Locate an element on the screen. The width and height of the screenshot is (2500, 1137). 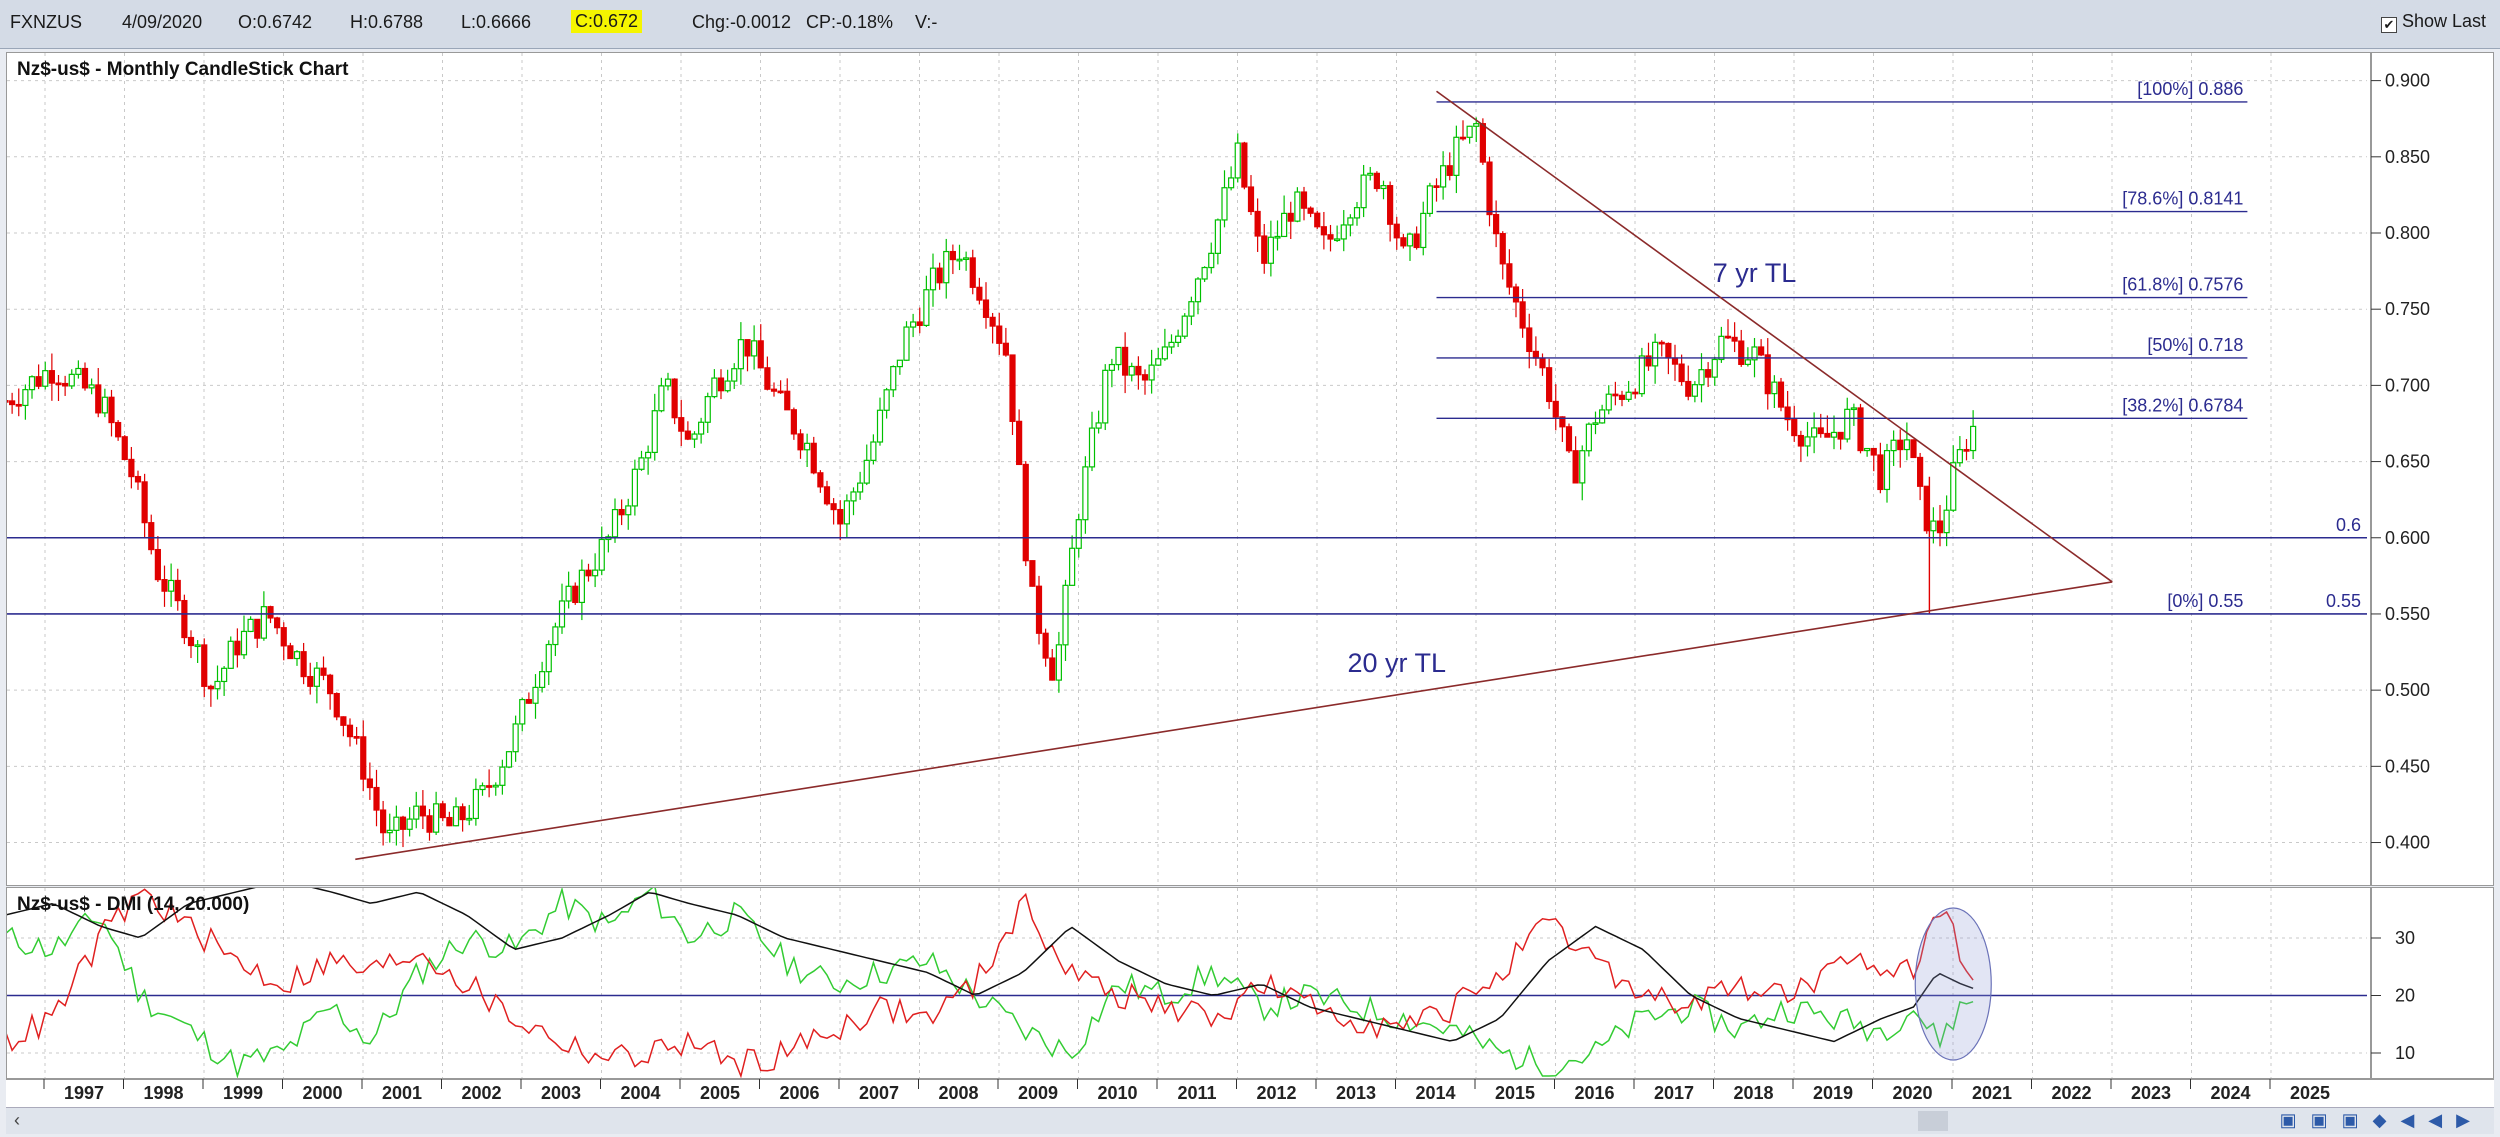
x-tick-label: 2025 is located at coordinates (2310, 1093).